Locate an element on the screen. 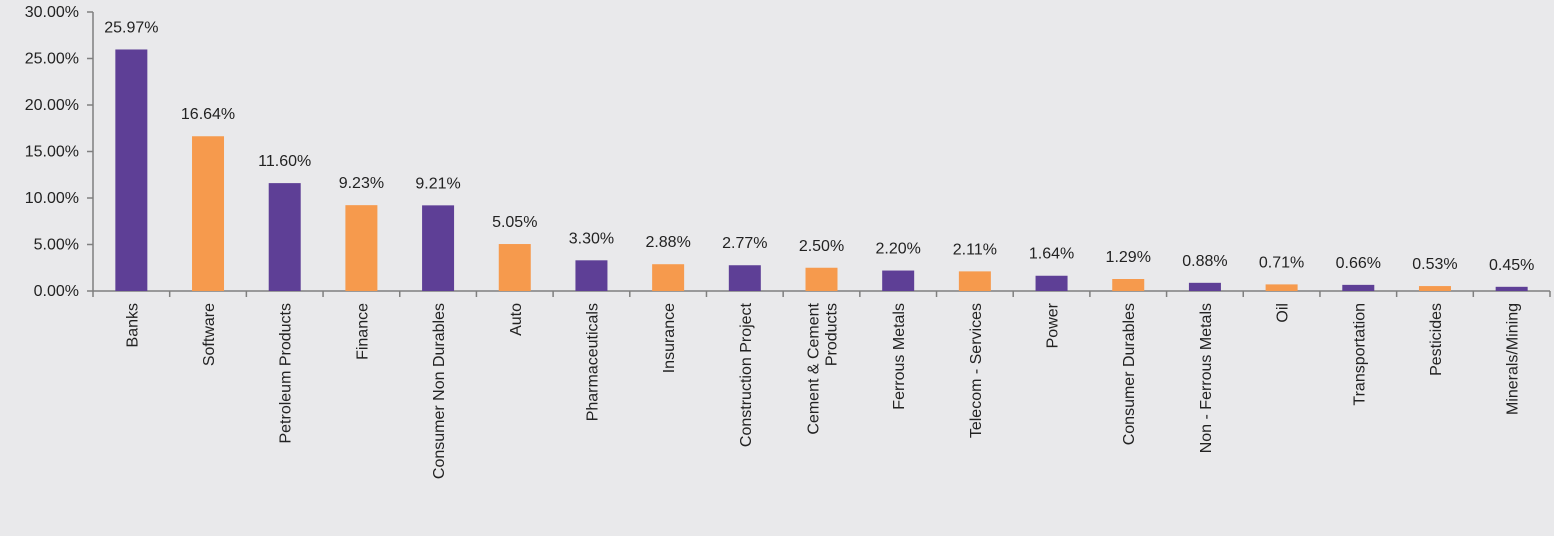  category-label-line: Pharmaceuticals is located at coordinates (592, 362).